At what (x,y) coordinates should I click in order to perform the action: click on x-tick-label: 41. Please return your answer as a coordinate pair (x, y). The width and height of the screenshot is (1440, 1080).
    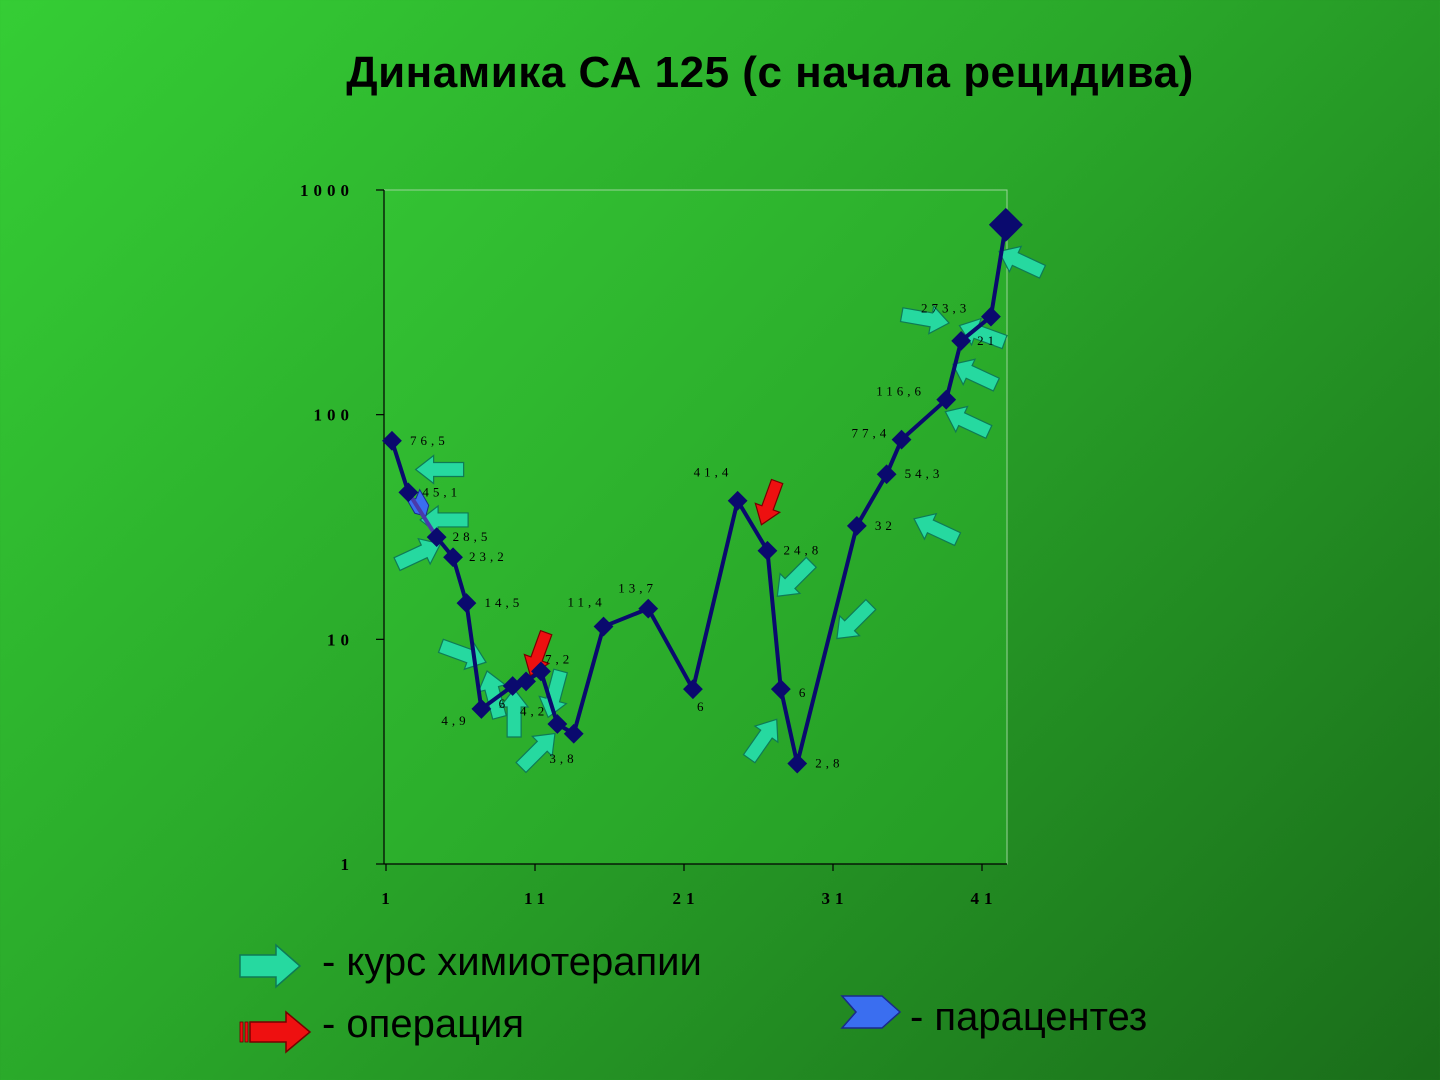
    Looking at the image, I should click on (984, 898).